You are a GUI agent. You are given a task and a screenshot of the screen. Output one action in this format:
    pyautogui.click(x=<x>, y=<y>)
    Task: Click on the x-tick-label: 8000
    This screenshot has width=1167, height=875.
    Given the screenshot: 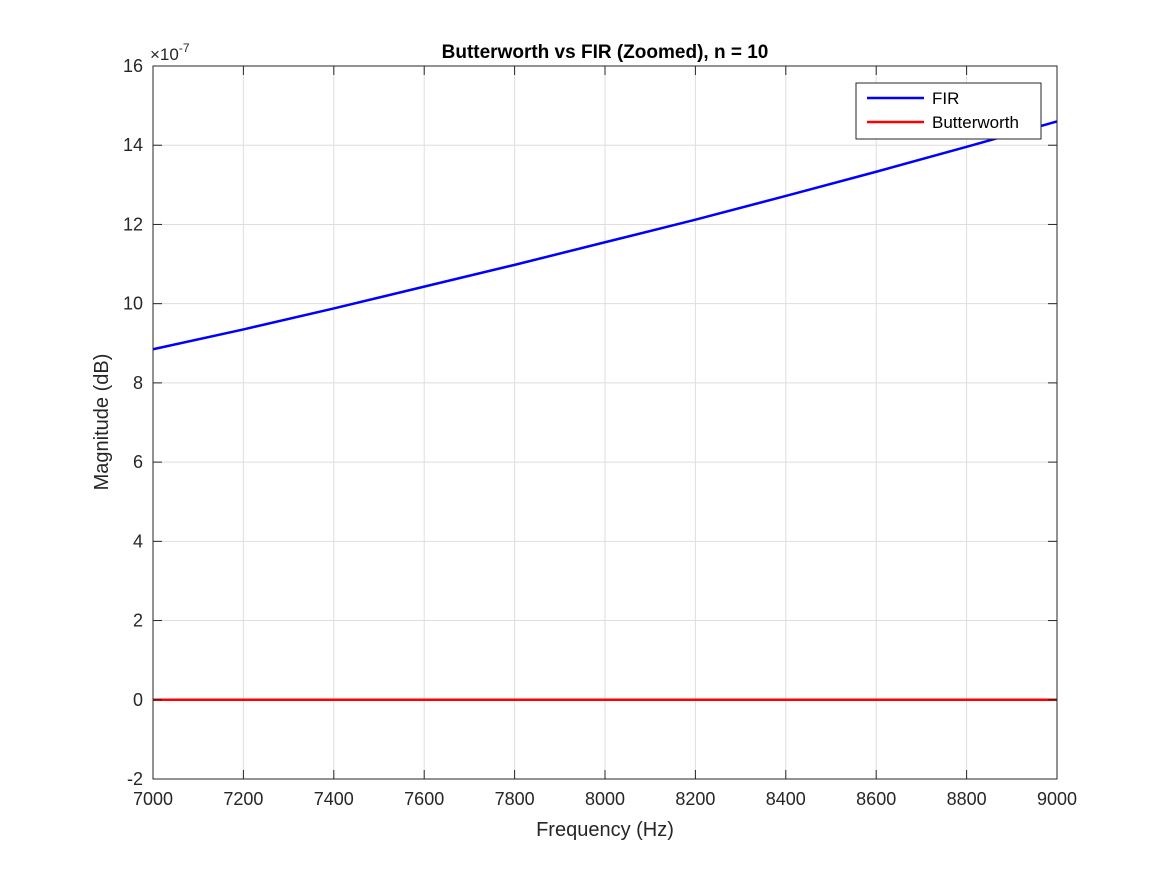 What is the action you would take?
    pyautogui.click(x=605, y=799)
    